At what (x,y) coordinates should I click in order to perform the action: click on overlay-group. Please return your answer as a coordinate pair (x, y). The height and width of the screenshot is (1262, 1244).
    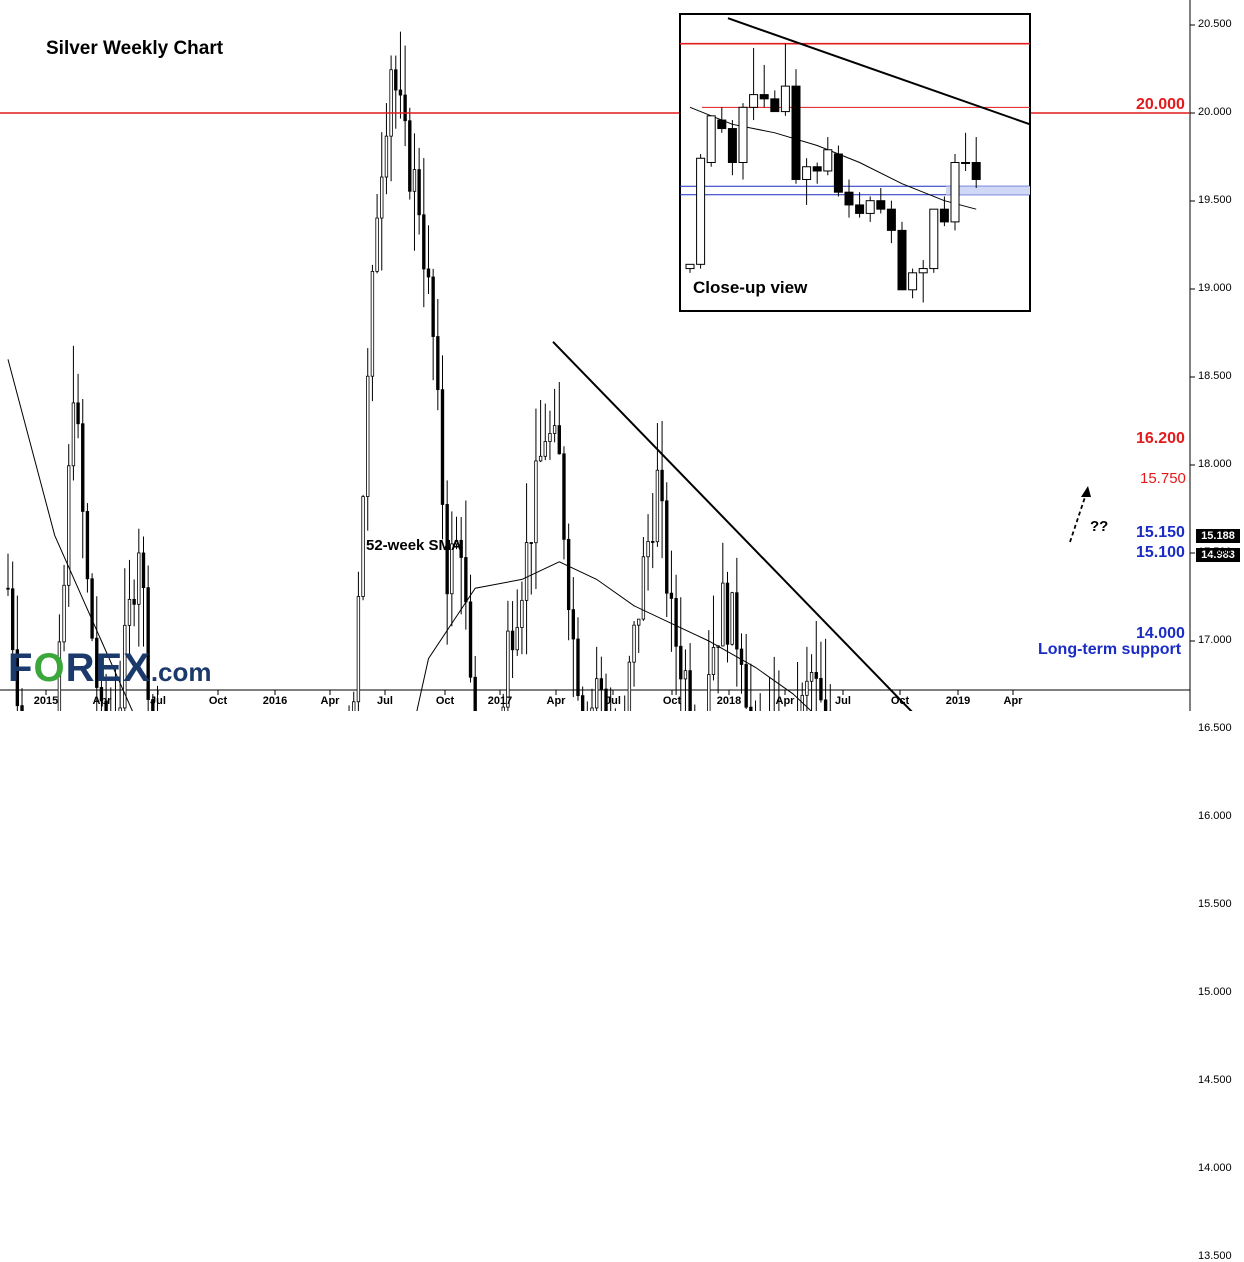
    Looking at the image, I should click on (821, 526).